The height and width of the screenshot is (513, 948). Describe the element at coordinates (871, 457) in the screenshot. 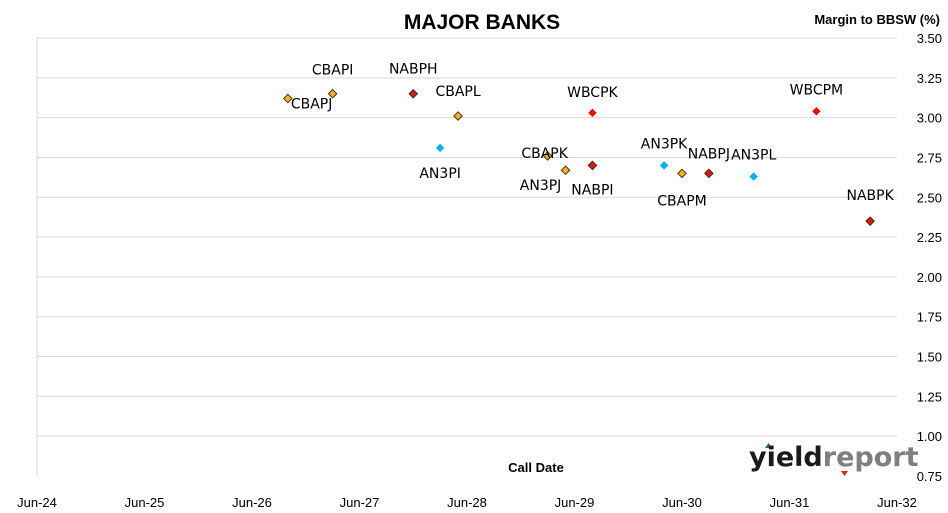

I see `logo-text-report: report` at that location.